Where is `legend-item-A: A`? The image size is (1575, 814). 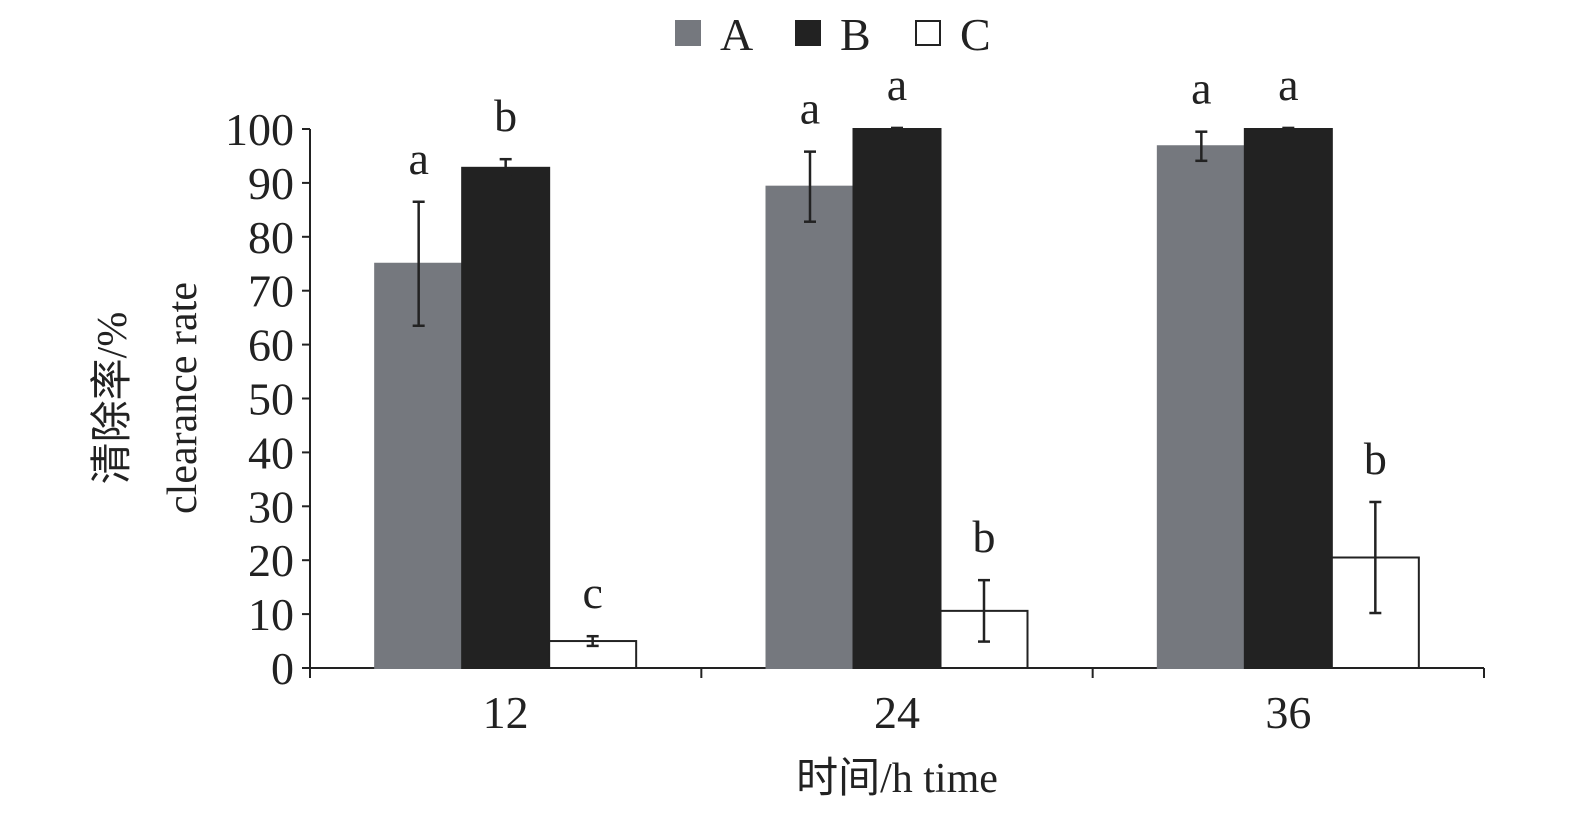
legend-item-A: A is located at coordinates (714, 34).